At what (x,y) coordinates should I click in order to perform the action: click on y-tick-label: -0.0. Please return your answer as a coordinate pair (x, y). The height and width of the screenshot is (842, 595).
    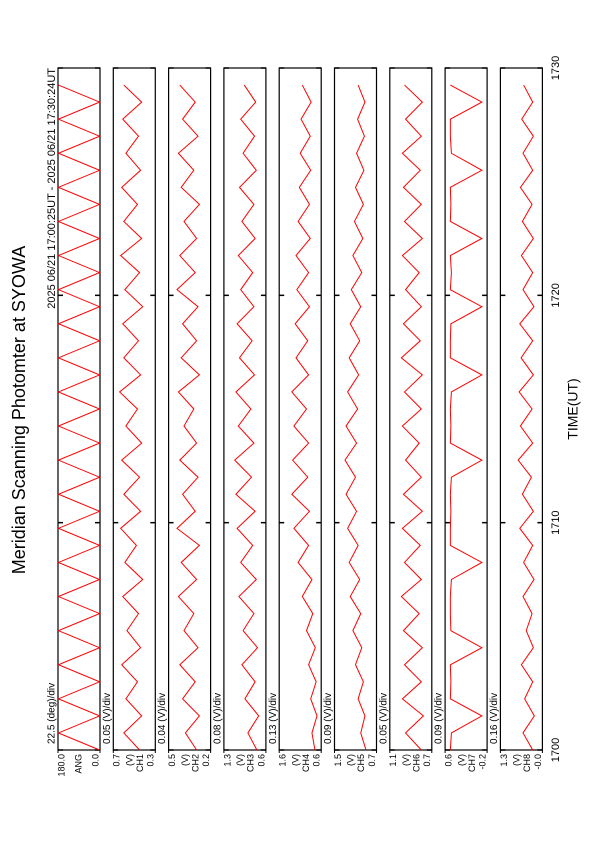
    Looking at the image, I should click on (538, 762).